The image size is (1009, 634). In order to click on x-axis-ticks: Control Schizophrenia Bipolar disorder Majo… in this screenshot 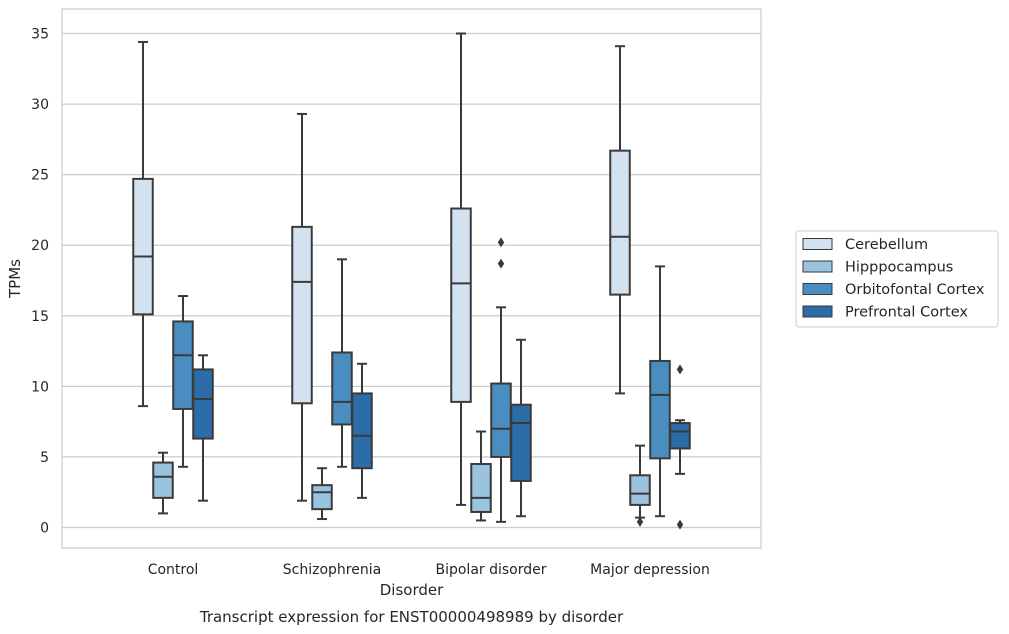, I will do `click(429, 570)`.